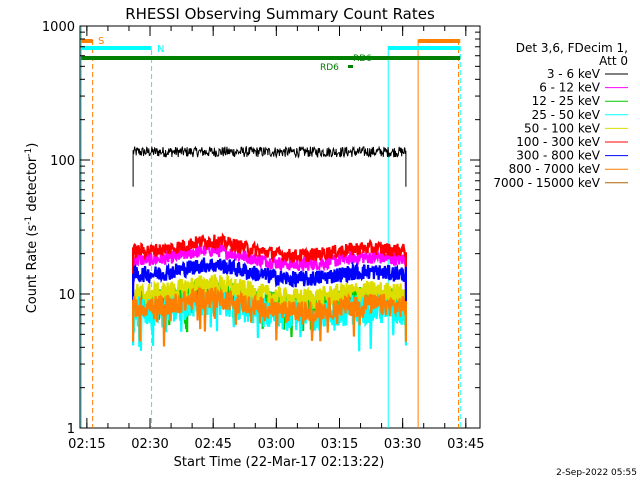 Image resolution: width=640 pixels, height=480 pixels. I want to click on night-label: N, so click(160, 49).